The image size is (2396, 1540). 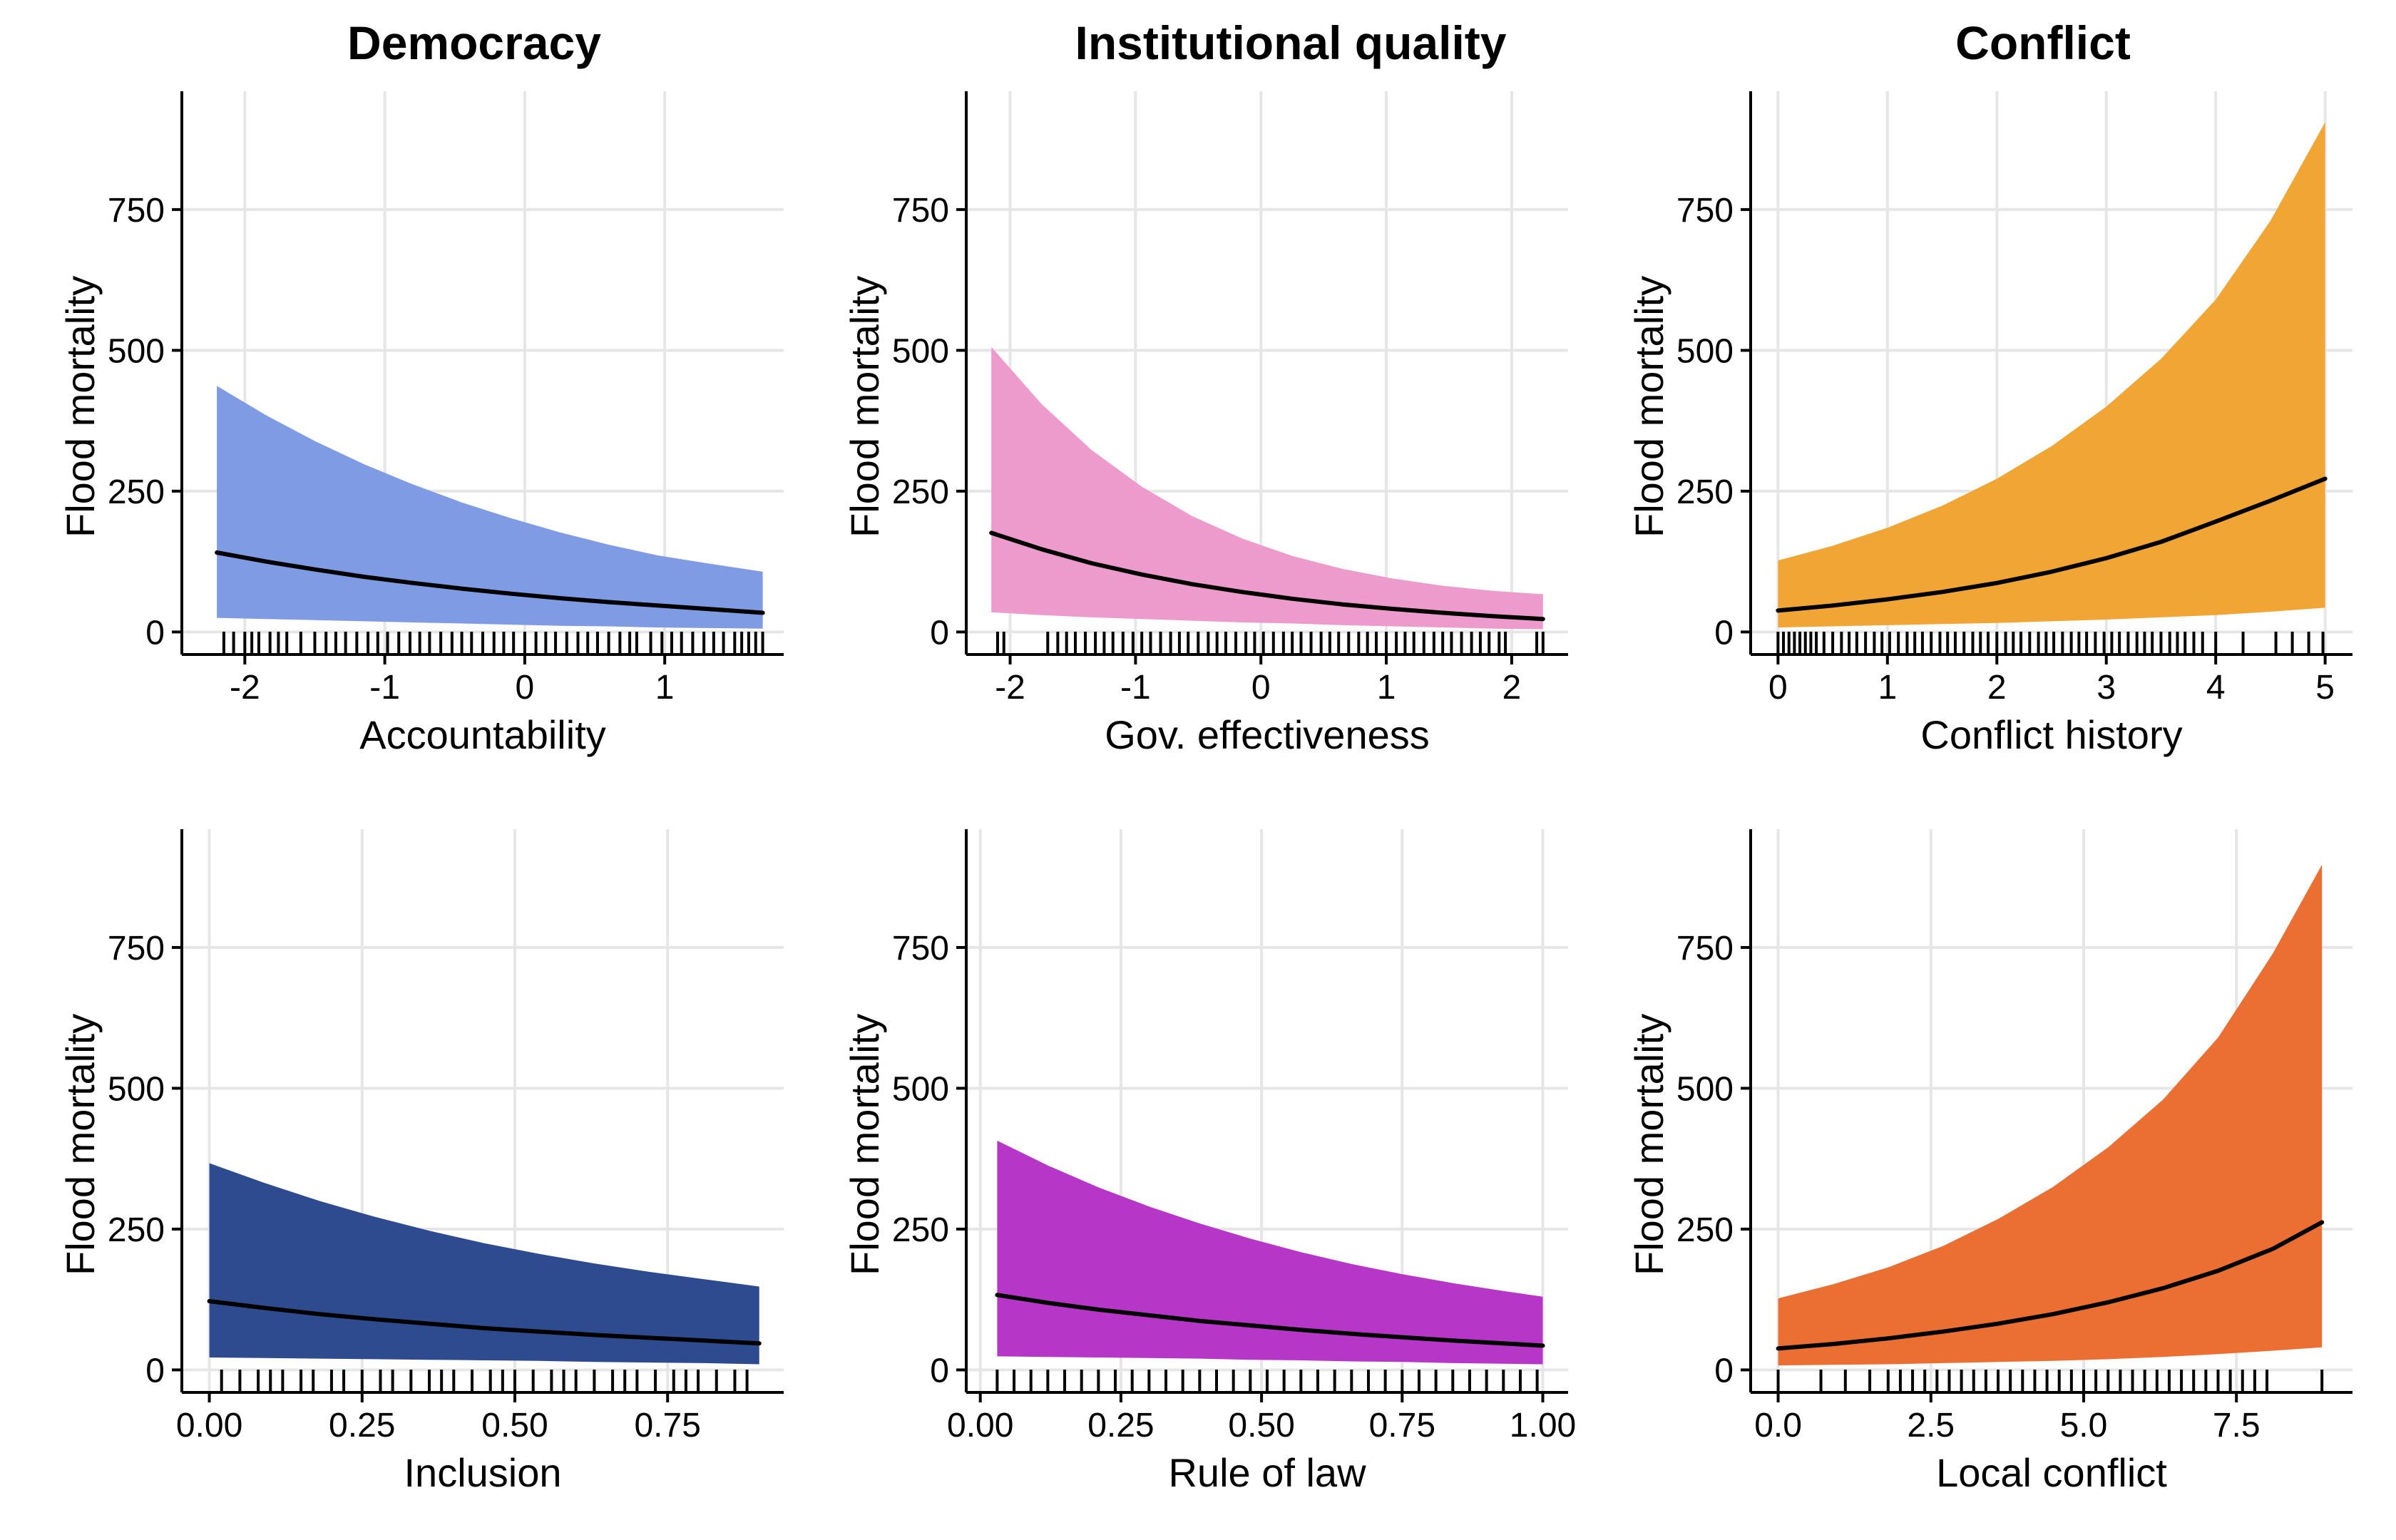 What do you see at coordinates (482, 734) in the screenshot?
I see `x-axis-title: Accountability` at bounding box center [482, 734].